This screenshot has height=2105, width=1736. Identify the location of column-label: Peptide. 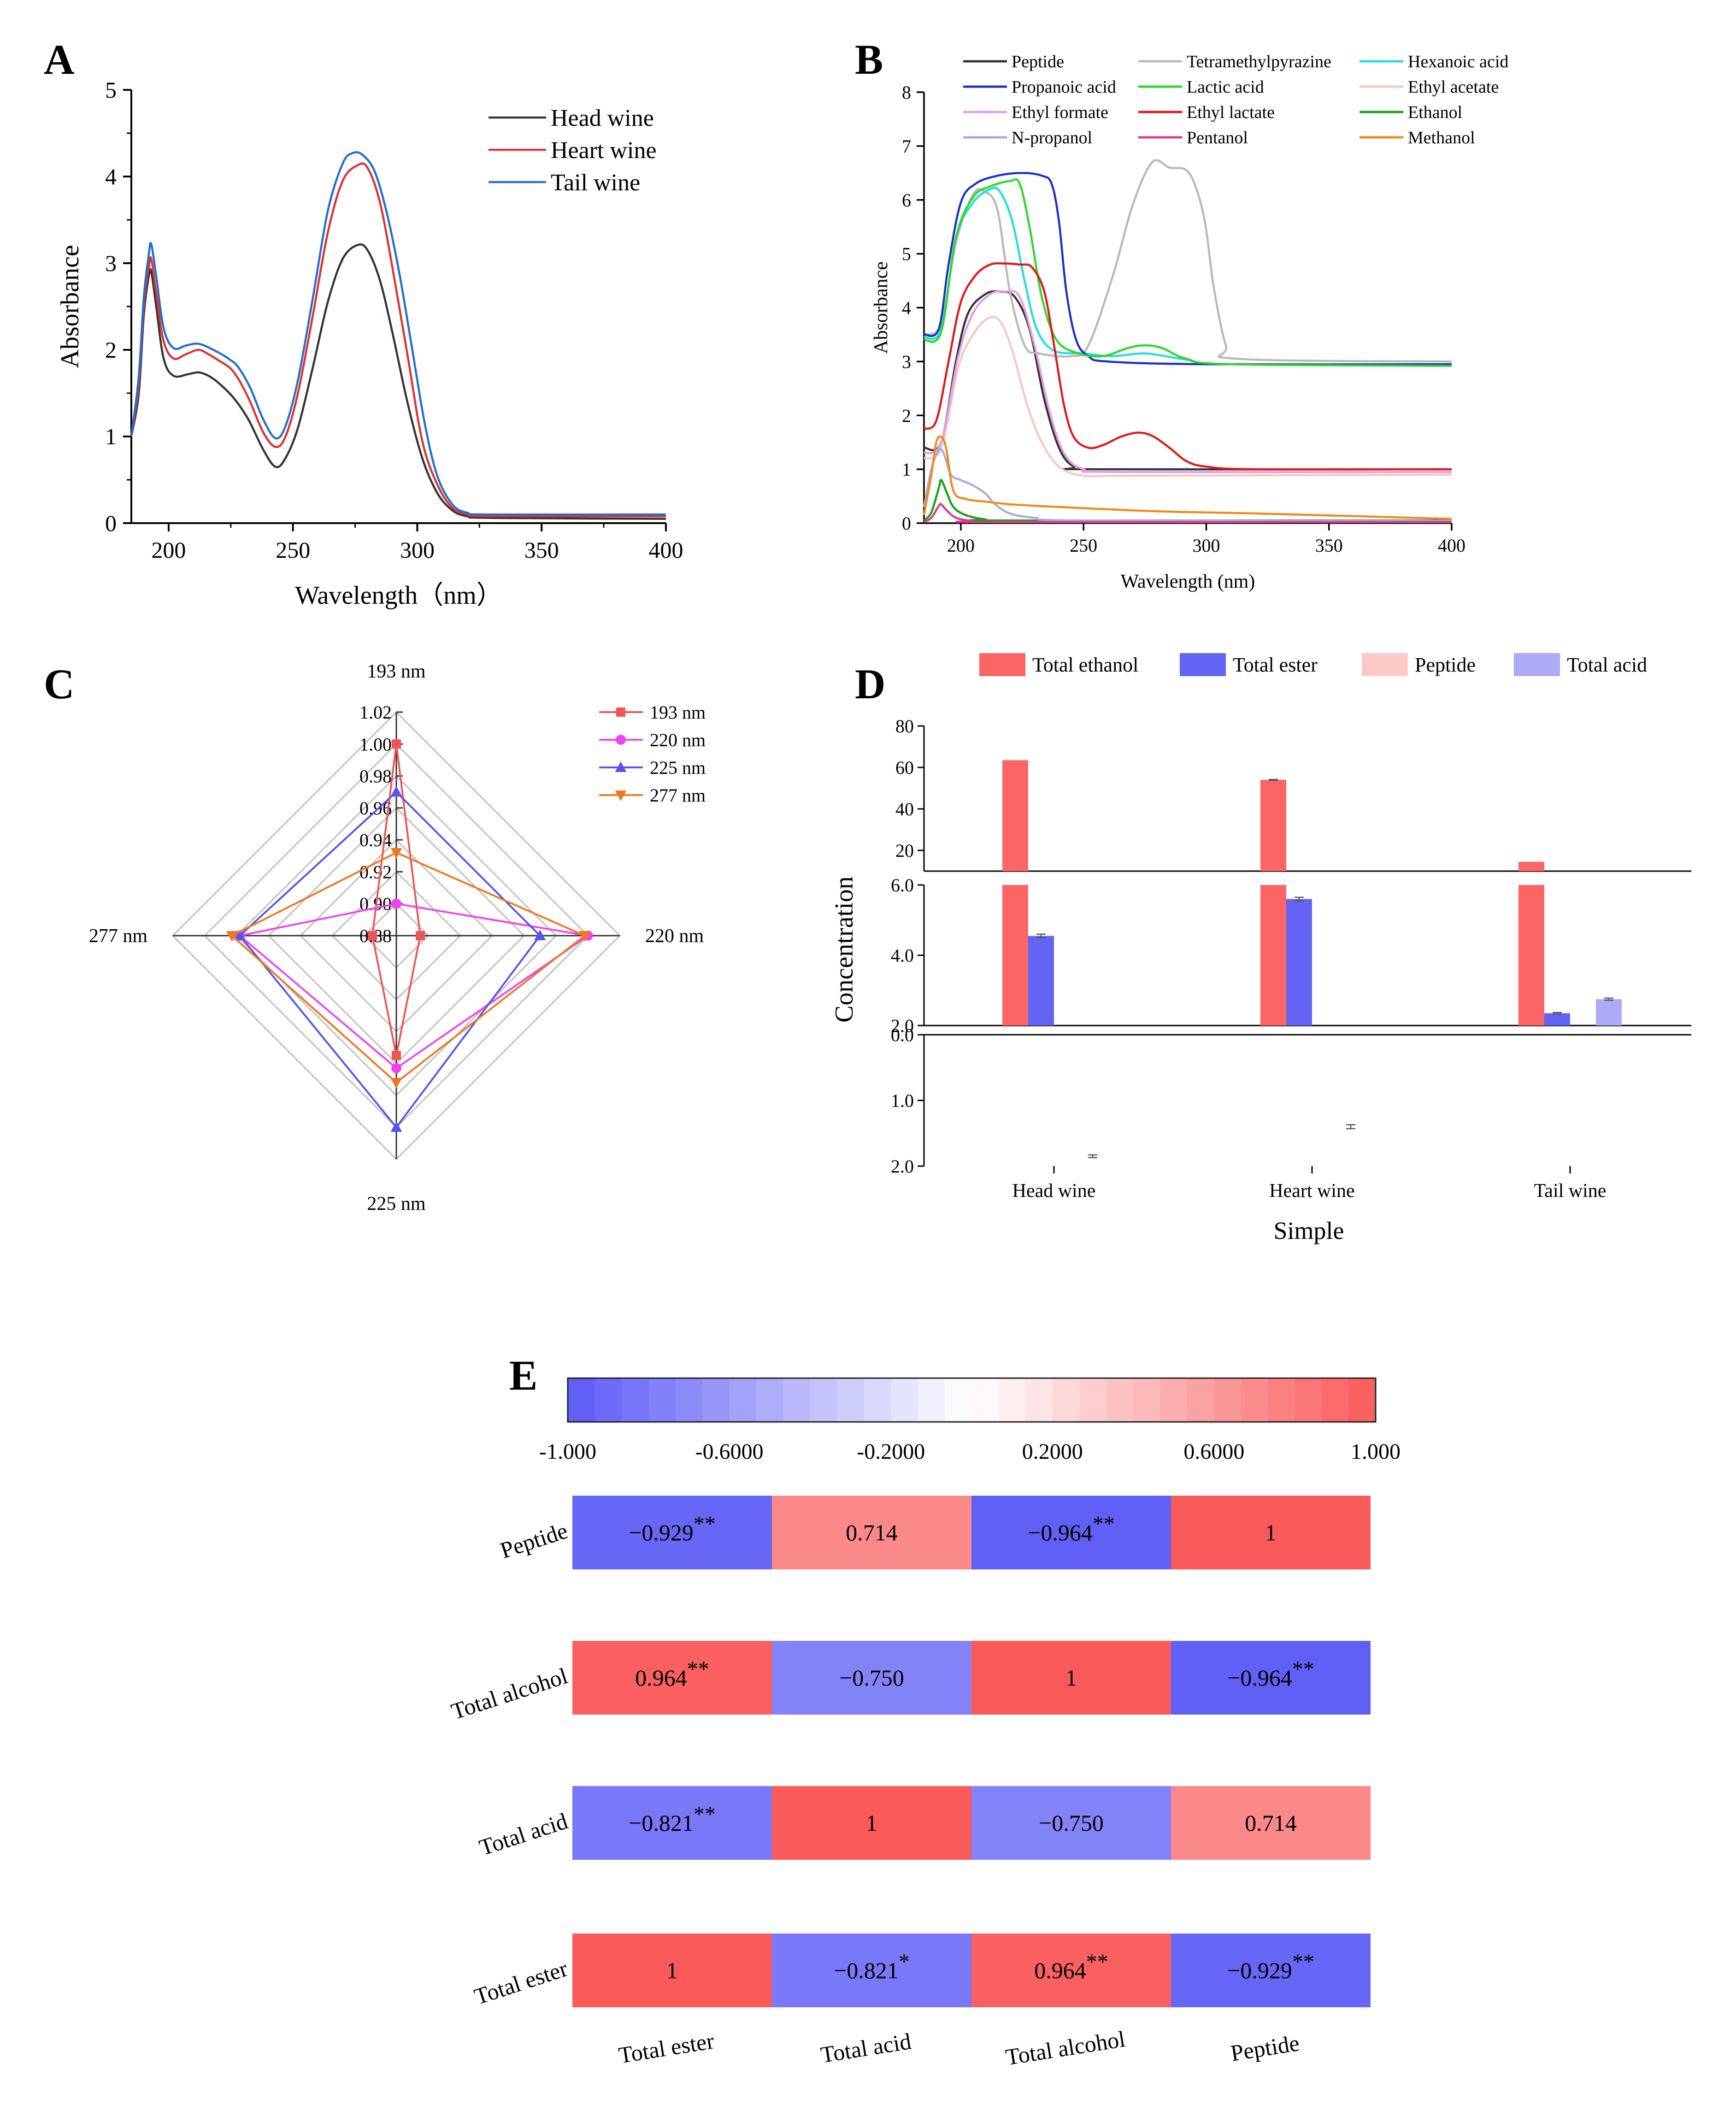
(1265, 2048).